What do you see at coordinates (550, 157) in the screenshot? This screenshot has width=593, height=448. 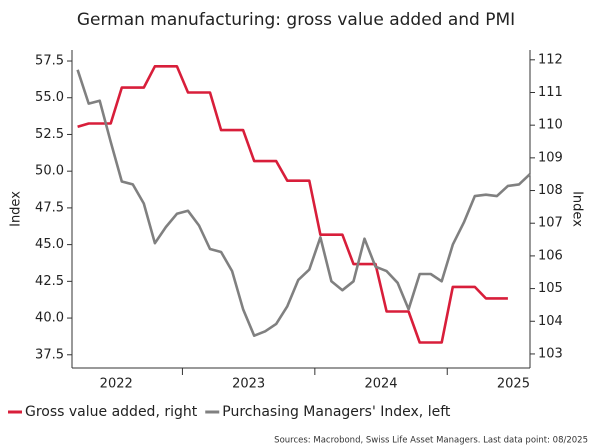 I see `y2ticks-label: 109` at bounding box center [550, 157].